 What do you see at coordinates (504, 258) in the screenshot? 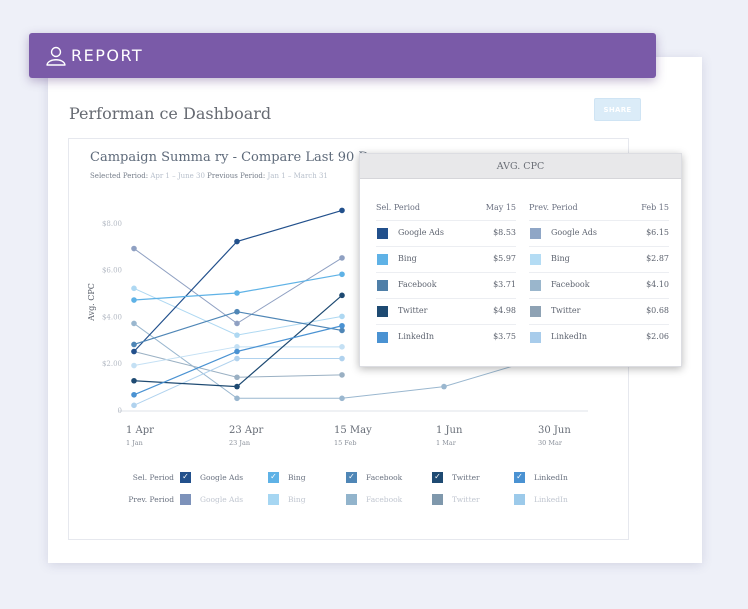
I see `tooltip-series-value: $5.97` at bounding box center [504, 258].